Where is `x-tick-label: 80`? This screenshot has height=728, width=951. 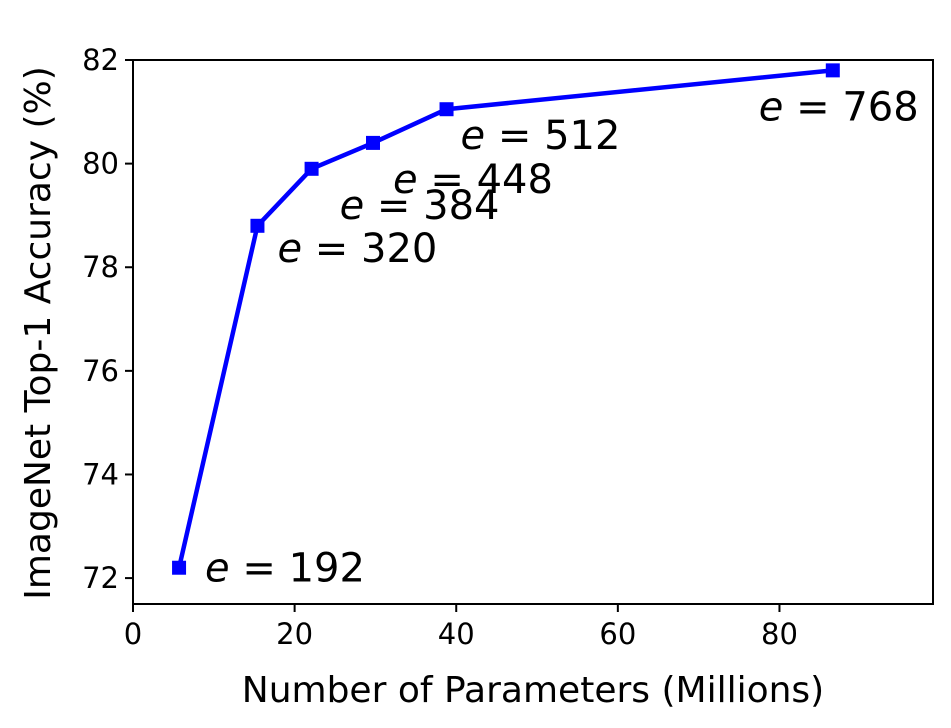
x-tick-label: 80 is located at coordinates (779, 634).